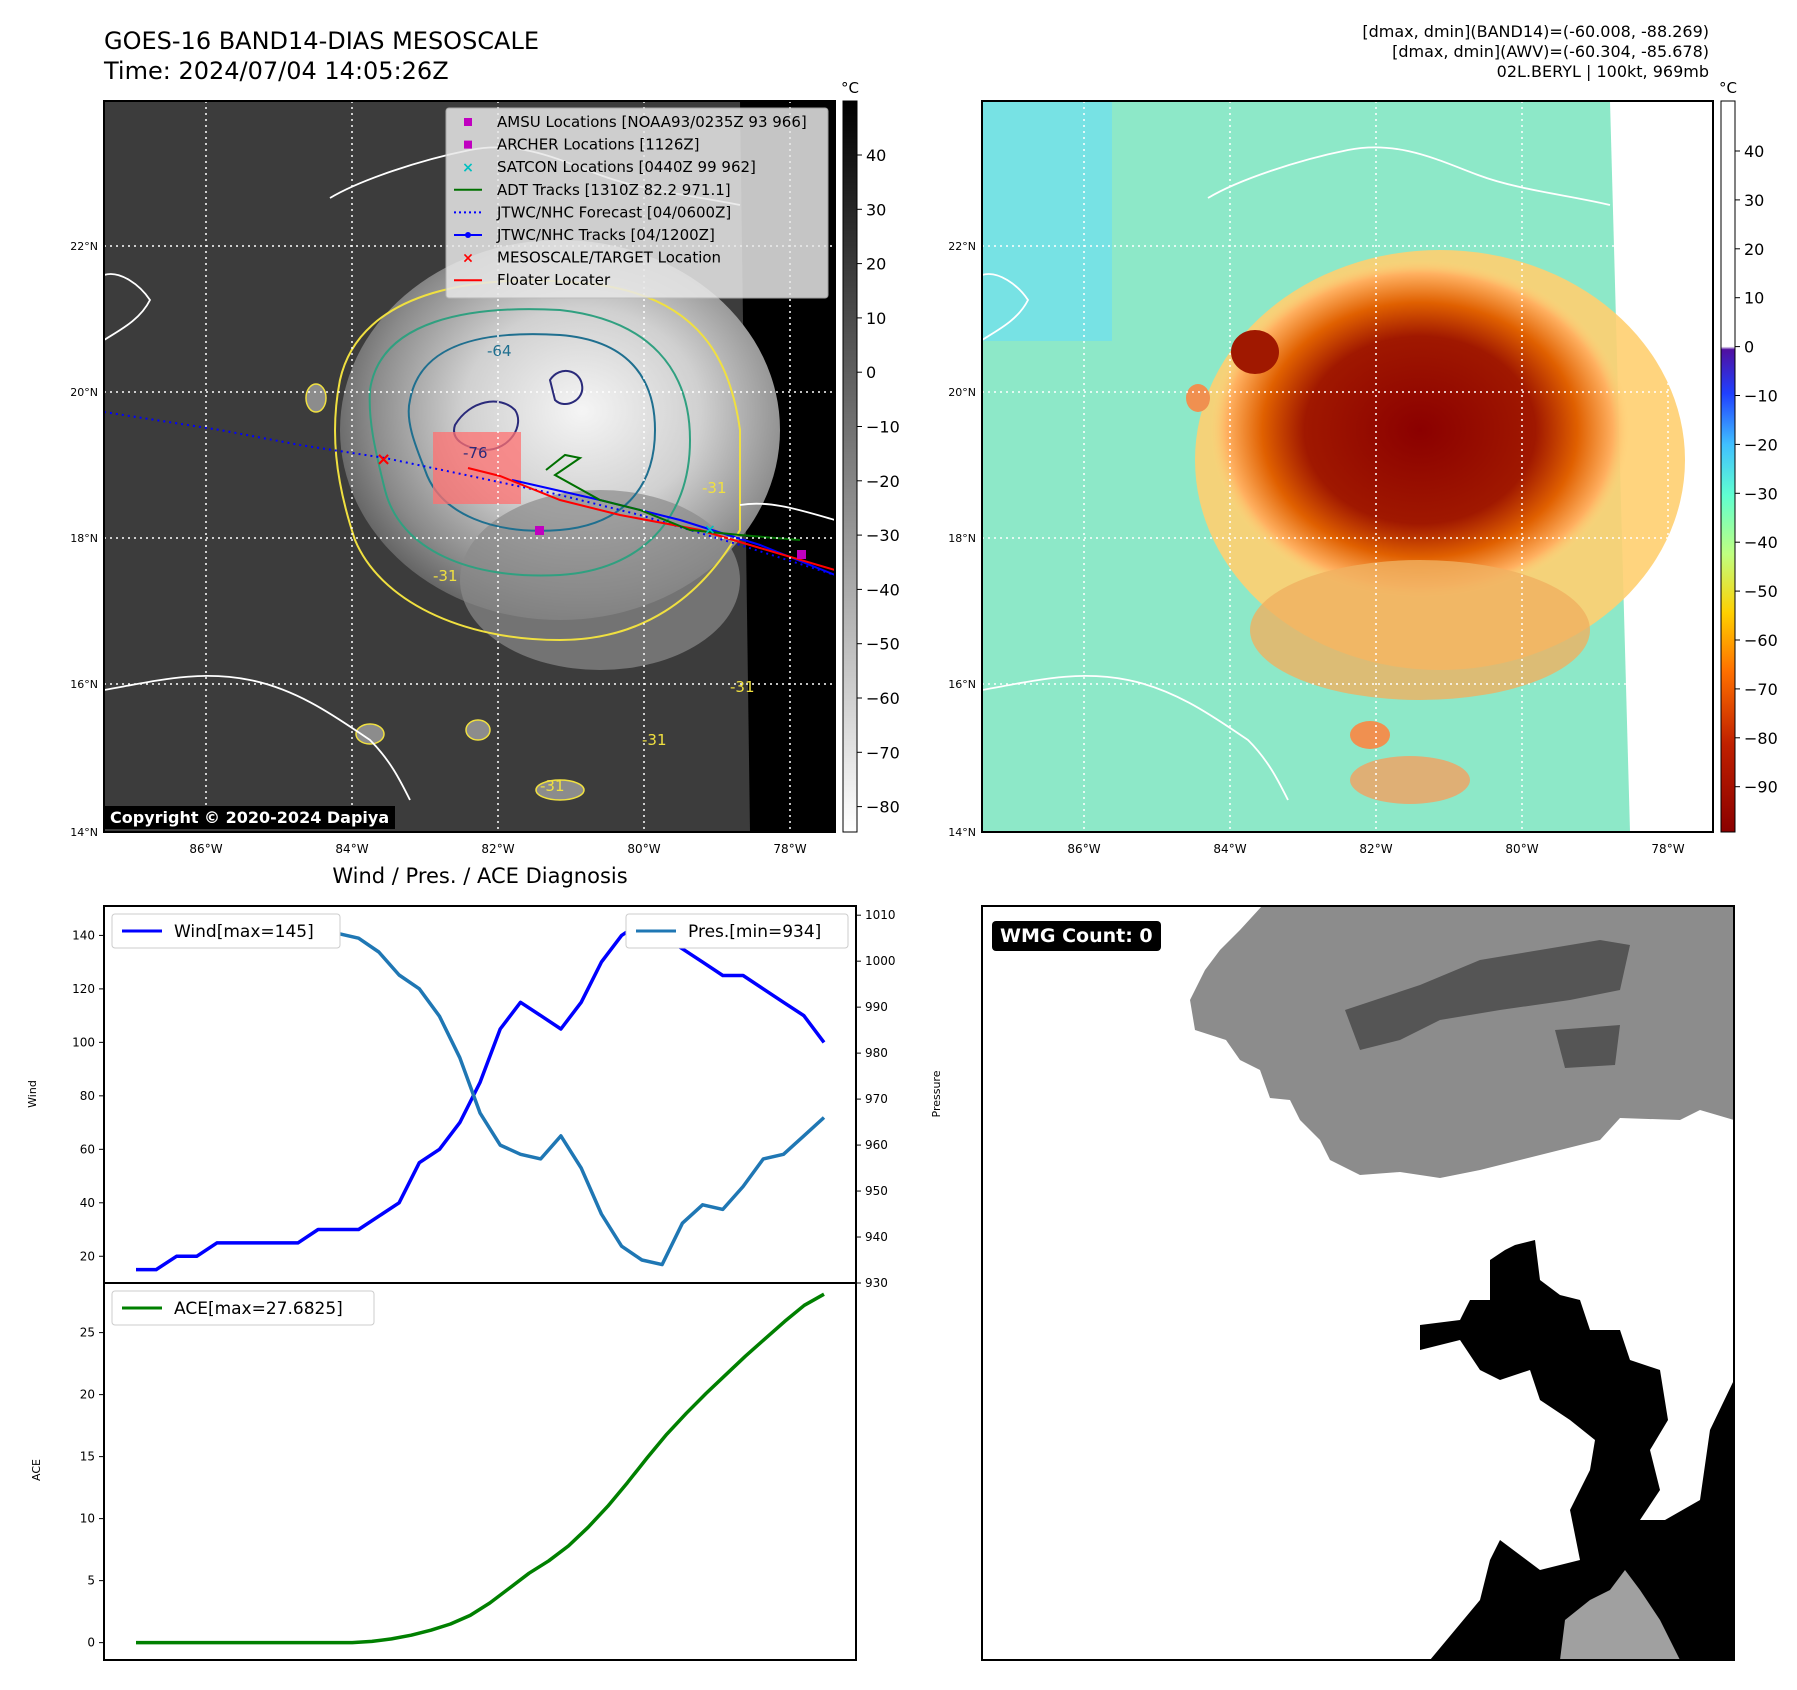 The height and width of the screenshot is (1690, 1797). I want to click on adt-track, so click(673, 497).